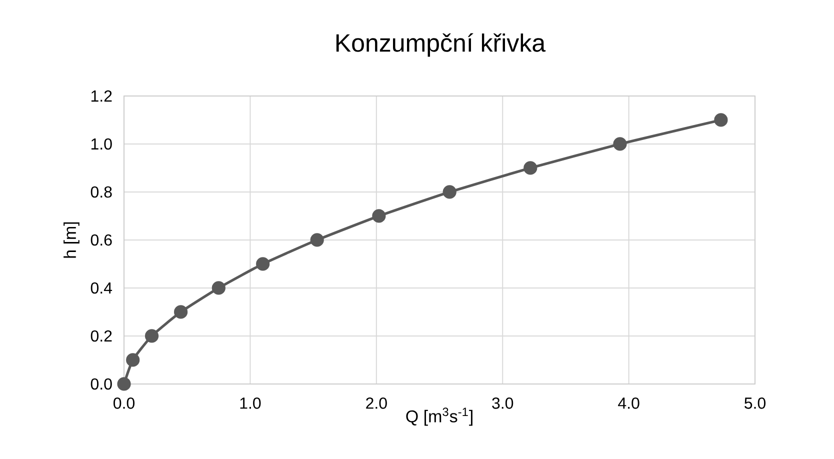 The image size is (834, 459). Describe the element at coordinates (629, 403) in the screenshot. I see `x-tick-label: 4.0` at that location.